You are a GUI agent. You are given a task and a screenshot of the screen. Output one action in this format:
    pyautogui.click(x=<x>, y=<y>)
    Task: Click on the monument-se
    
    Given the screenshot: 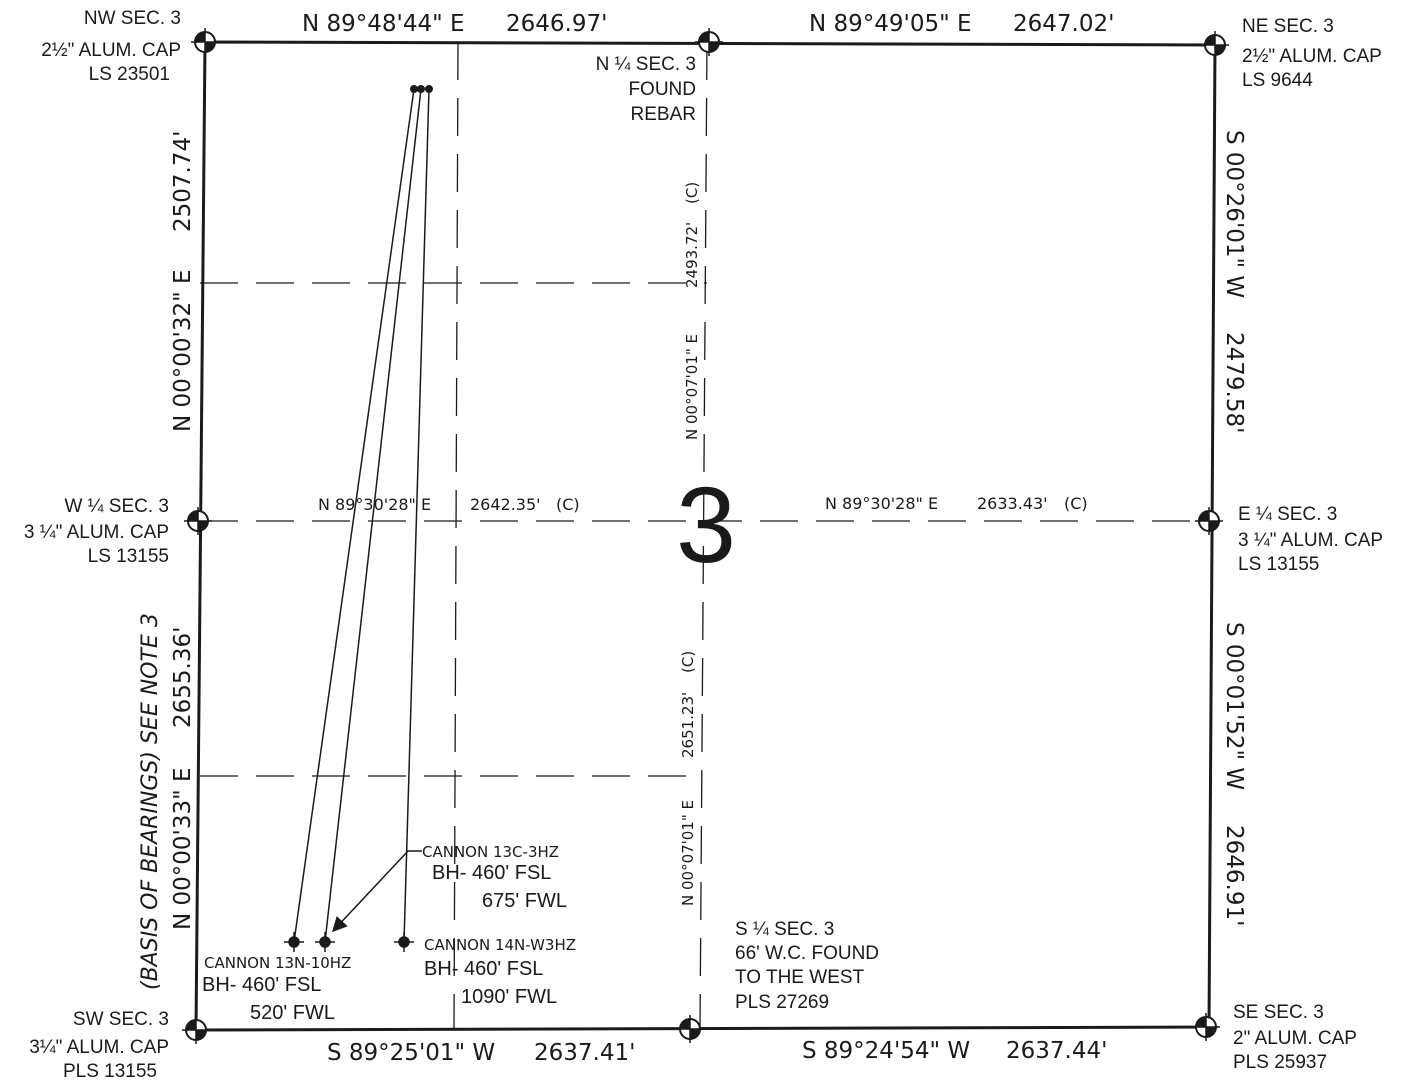 What is the action you would take?
    pyautogui.click(x=1206, y=1027)
    